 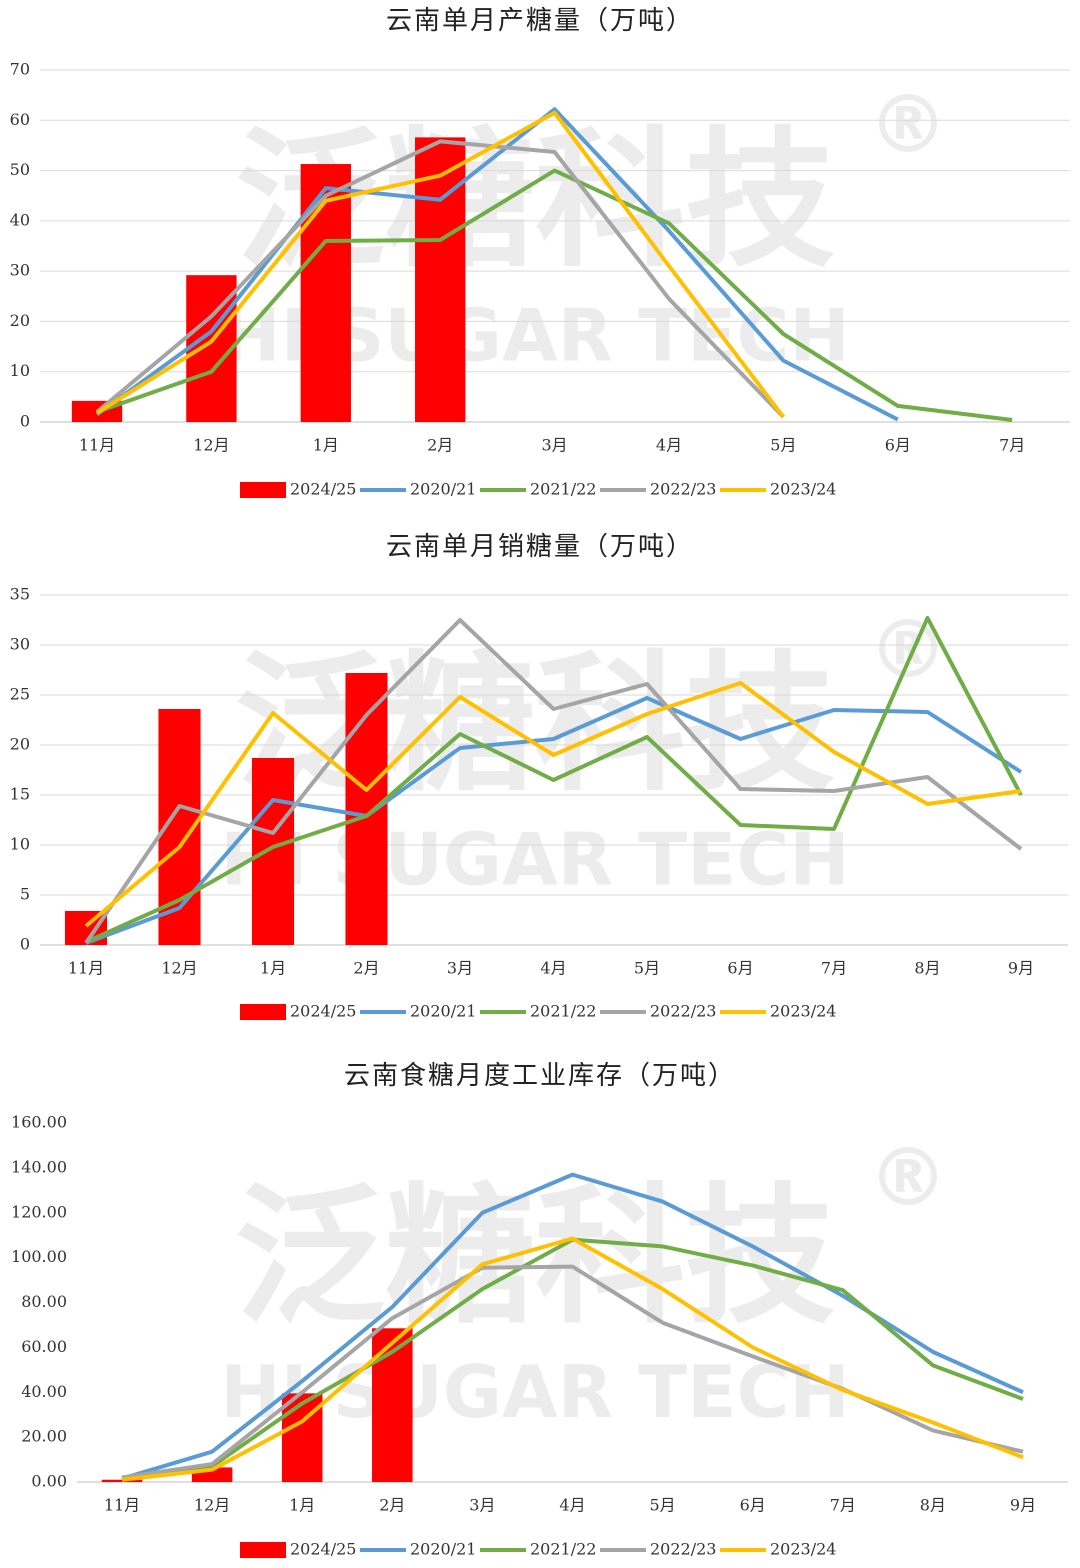 What do you see at coordinates (44, 1346) in the screenshot?
I see `y-tick-label: 60.00` at bounding box center [44, 1346].